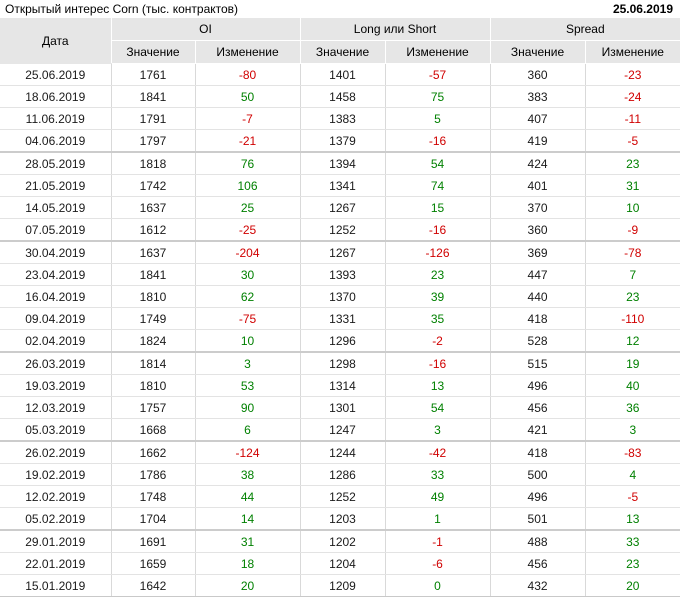 This screenshot has width=680, height=597. I want to click on table-row: 19.02.2019 1786 38 1286 33 500 4, so click(340, 474).